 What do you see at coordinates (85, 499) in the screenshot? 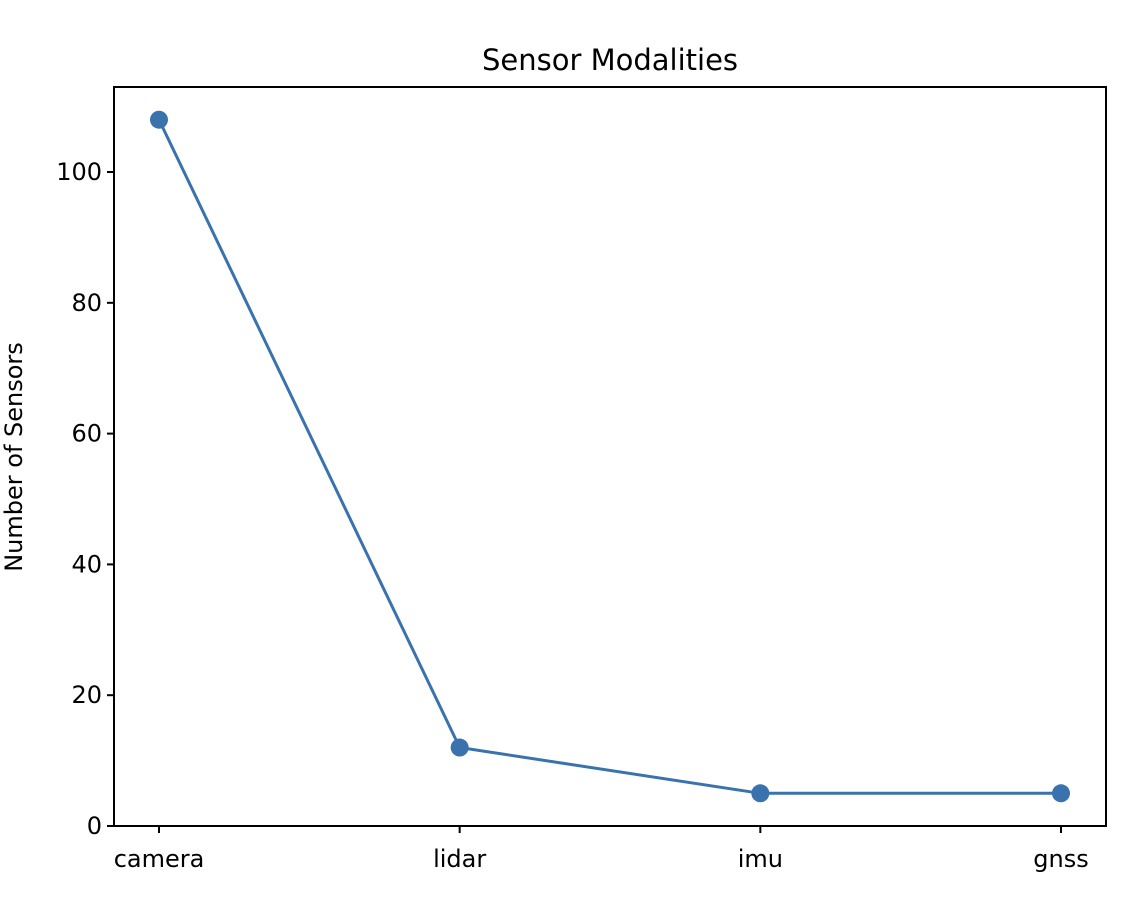
I see `y-axis: 0 20 40 60 80 100` at bounding box center [85, 499].